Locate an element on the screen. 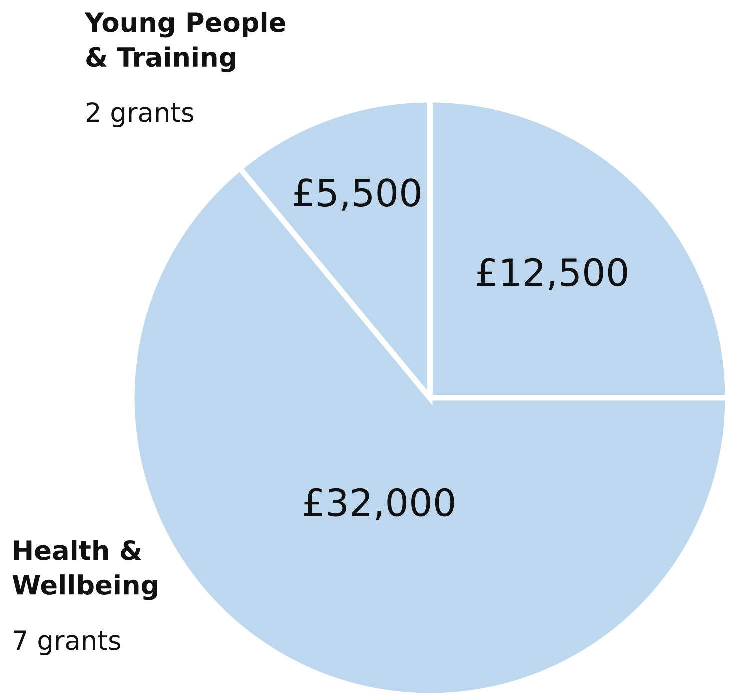 This screenshot has width=733, height=698. slice-label: Young People & Training is located at coordinates (185, 42).